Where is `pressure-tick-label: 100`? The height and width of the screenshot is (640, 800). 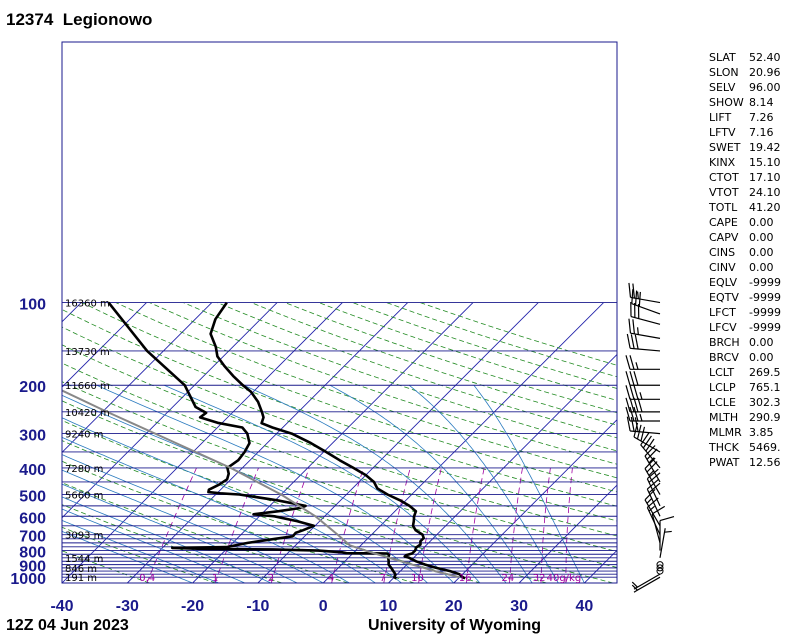 pressure-tick-label: 100 is located at coordinates (32, 305).